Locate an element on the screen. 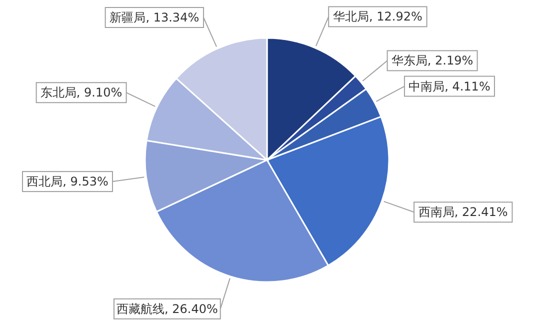 The image size is (550, 325). slice-label: 东北局, 9.10% is located at coordinates (81, 93).